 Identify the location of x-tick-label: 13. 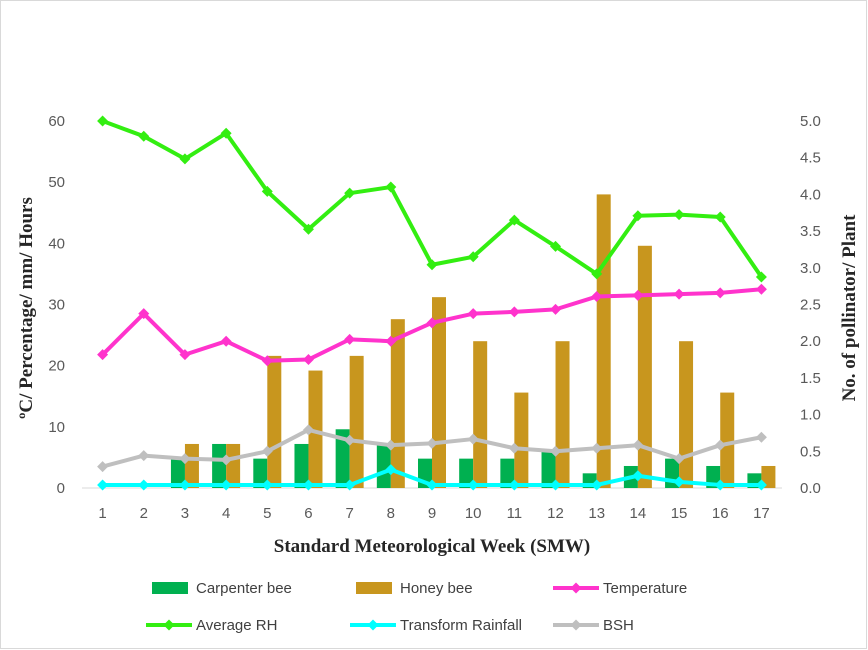
(596, 513).